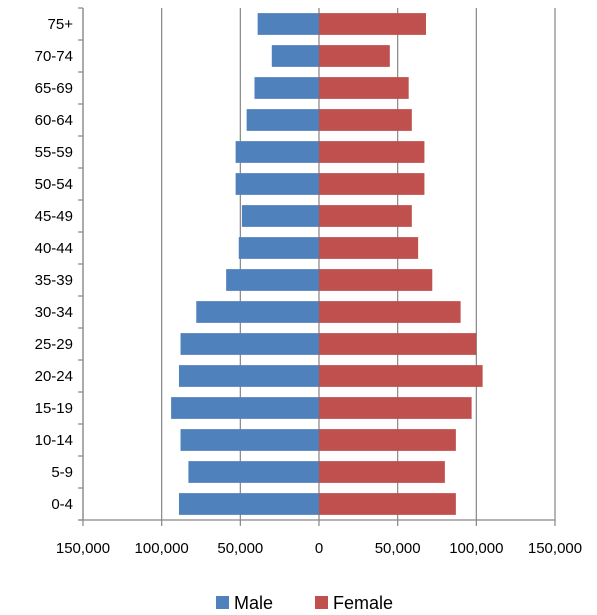 Image resolution: width=597 pixels, height=615 pixels. Describe the element at coordinates (54, 216) in the screenshot. I see `category-label-45-49: 45-49` at that location.